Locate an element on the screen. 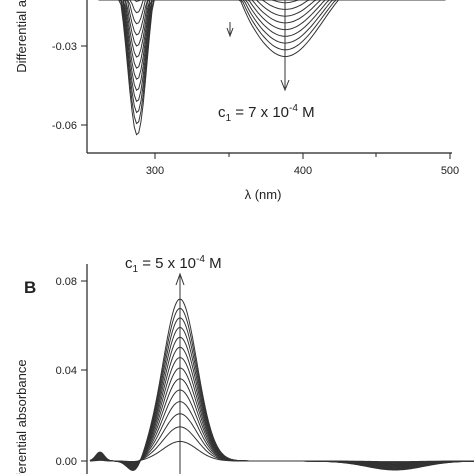 This screenshot has height=474, width=474. panel-b-series-line is located at coordinates (281, 427).